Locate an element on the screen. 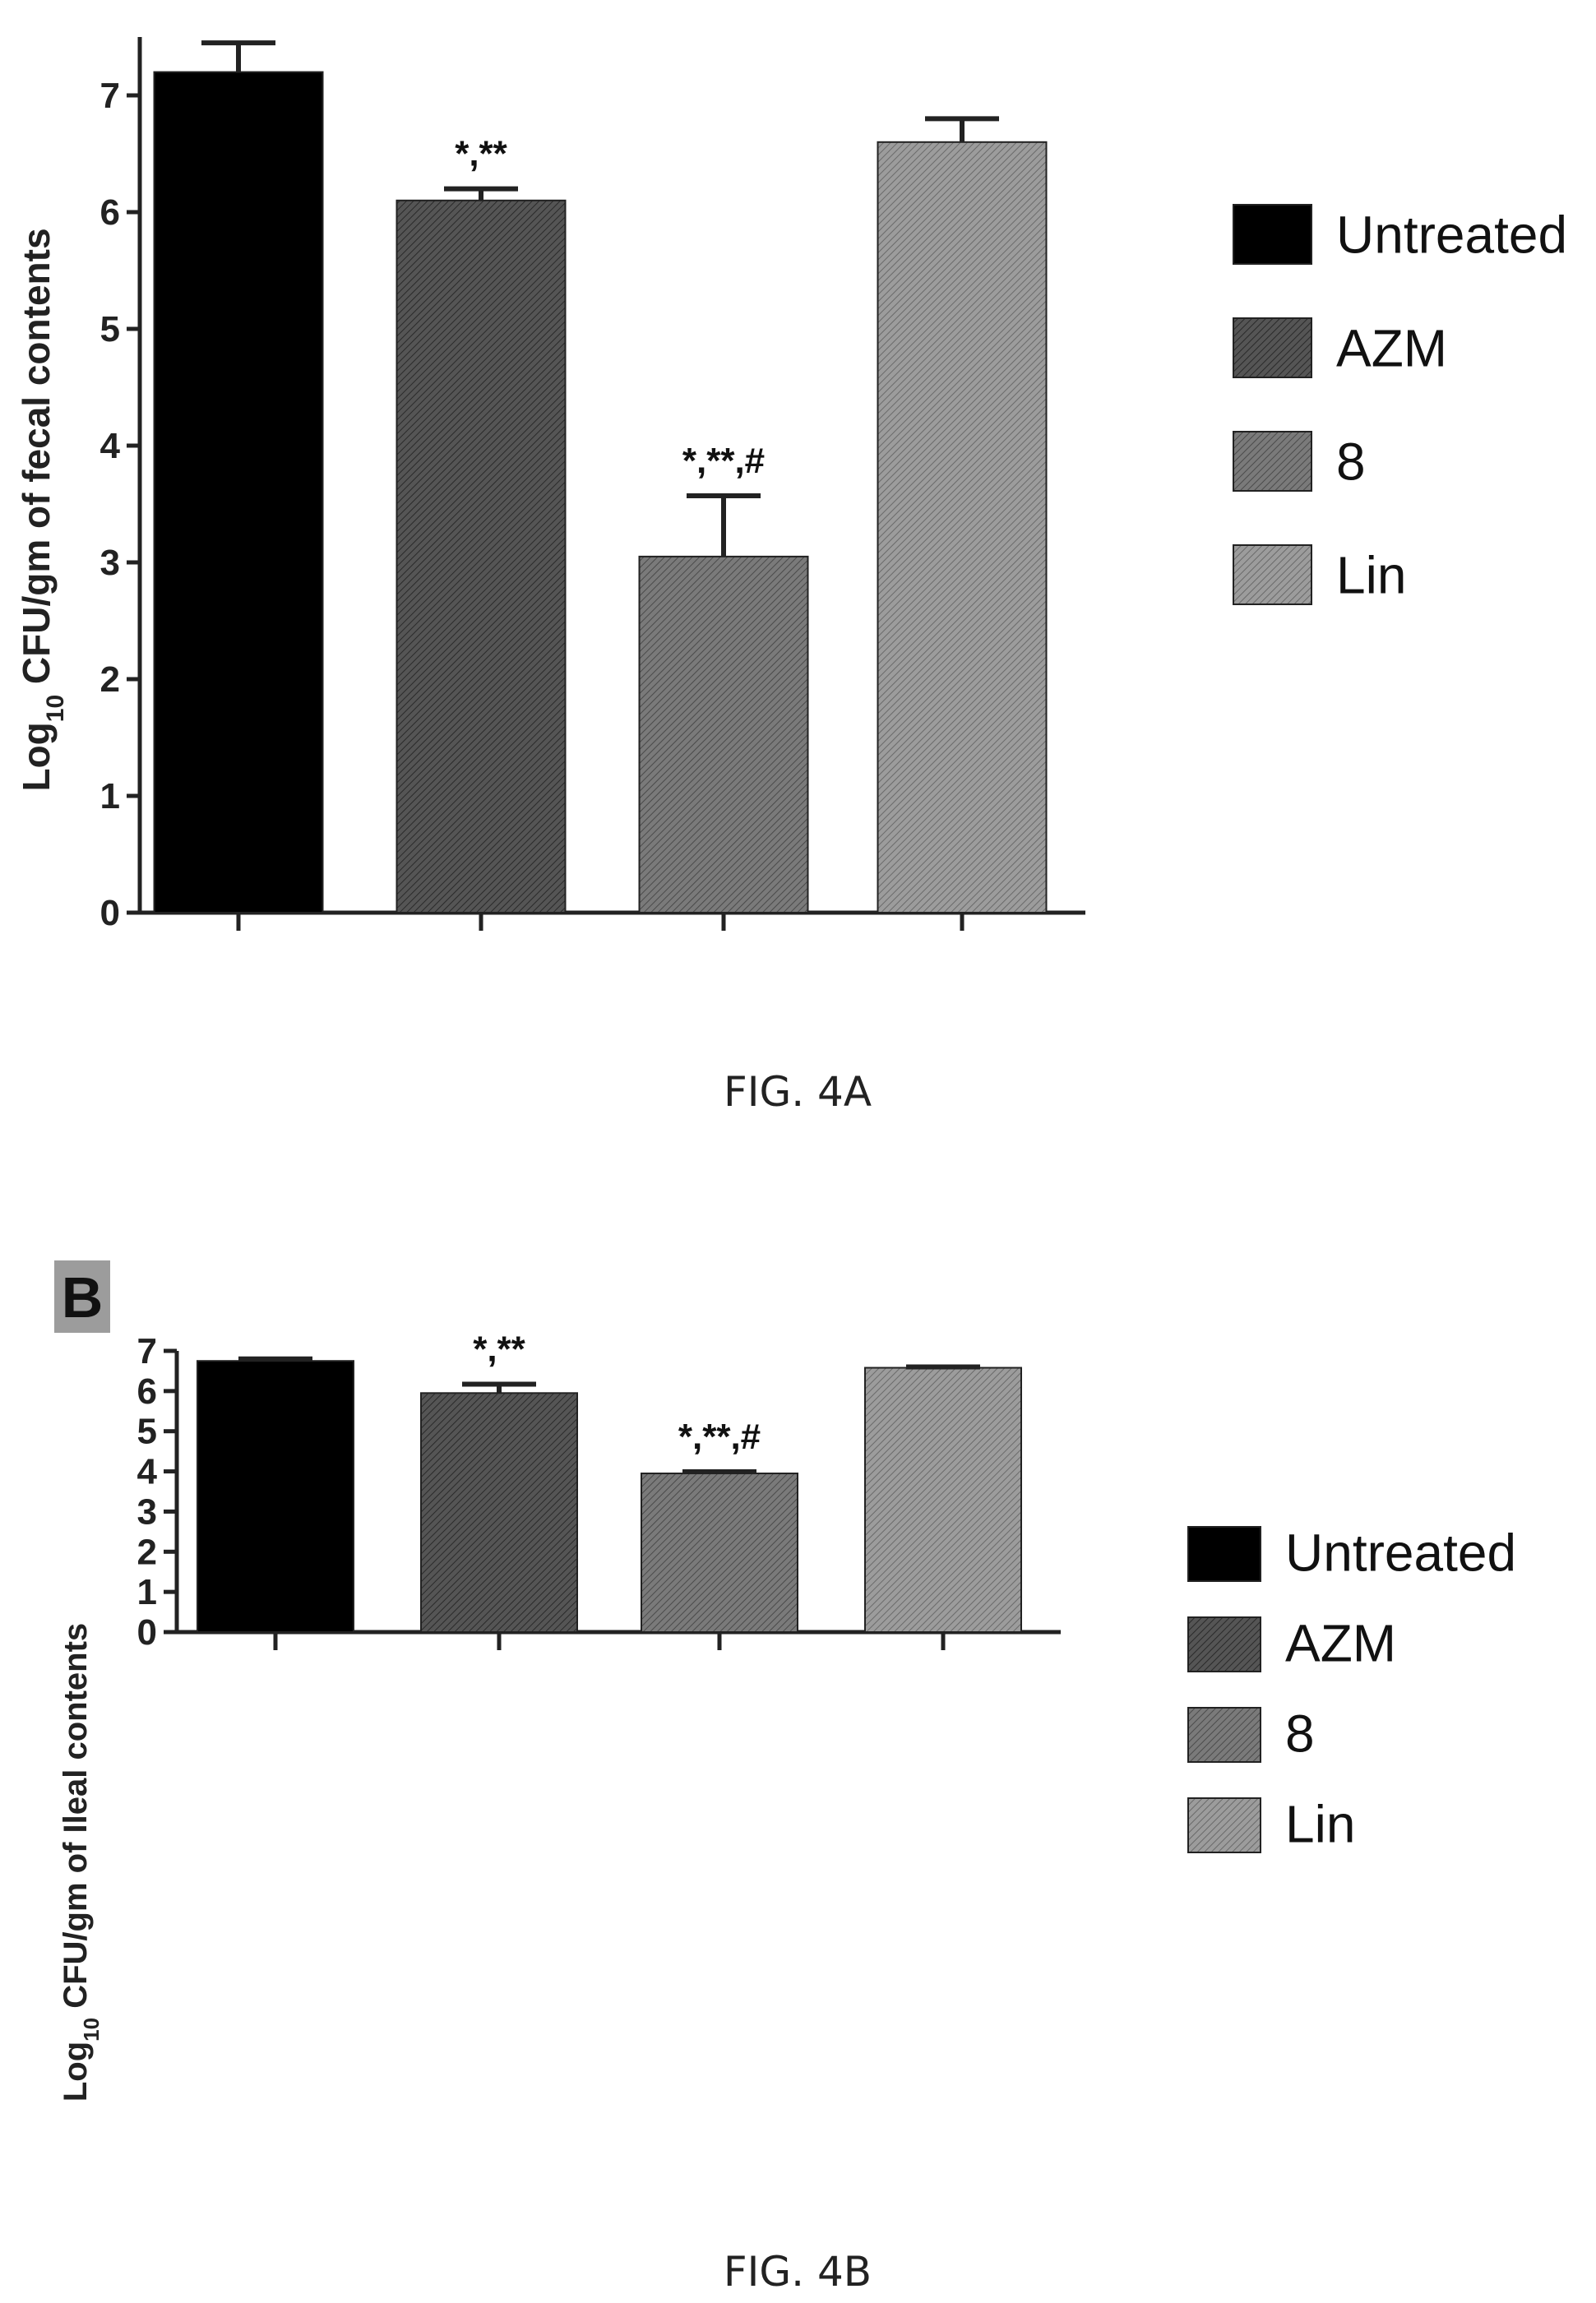 Image resolution: width=1596 pixels, height=2303 pixels. panel-label-box: B is located at coordinates (82, 1296).